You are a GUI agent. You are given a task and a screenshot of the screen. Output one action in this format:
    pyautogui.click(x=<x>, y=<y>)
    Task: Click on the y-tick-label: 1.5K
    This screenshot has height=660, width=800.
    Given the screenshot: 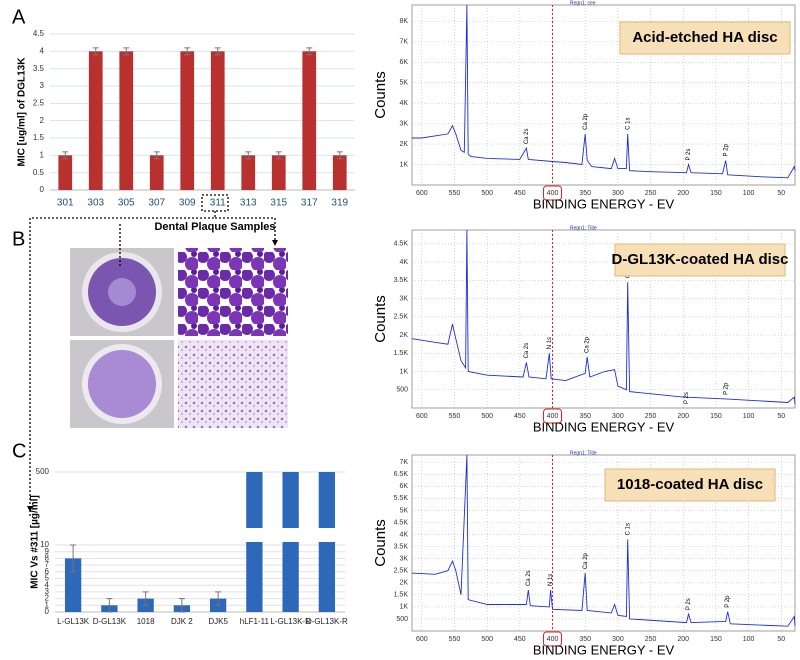 What is the action you would take?
    pyautogui.click(x=401, y=353)
    